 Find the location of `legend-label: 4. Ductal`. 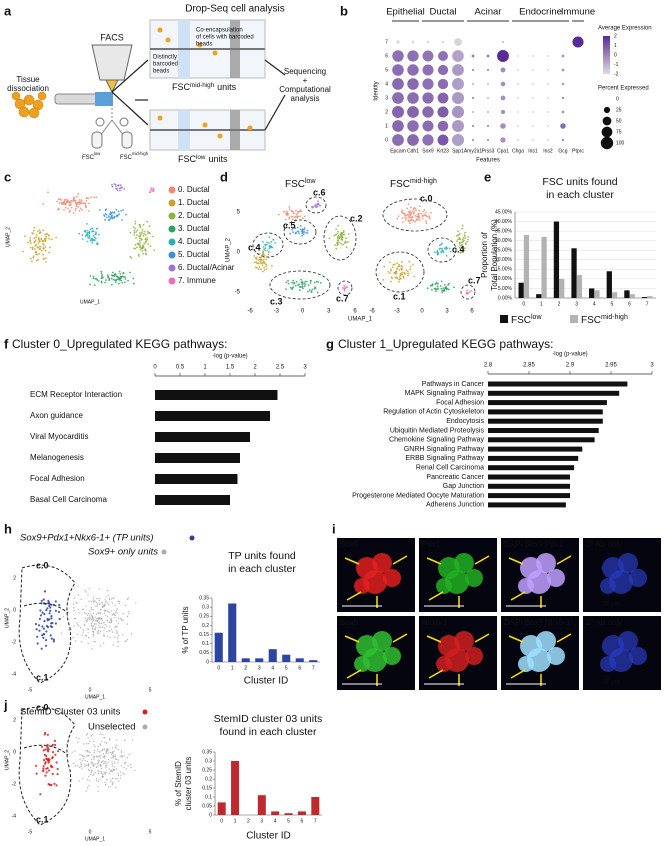

legend-label: 4. Ductal is located at coordinates (194, 241).